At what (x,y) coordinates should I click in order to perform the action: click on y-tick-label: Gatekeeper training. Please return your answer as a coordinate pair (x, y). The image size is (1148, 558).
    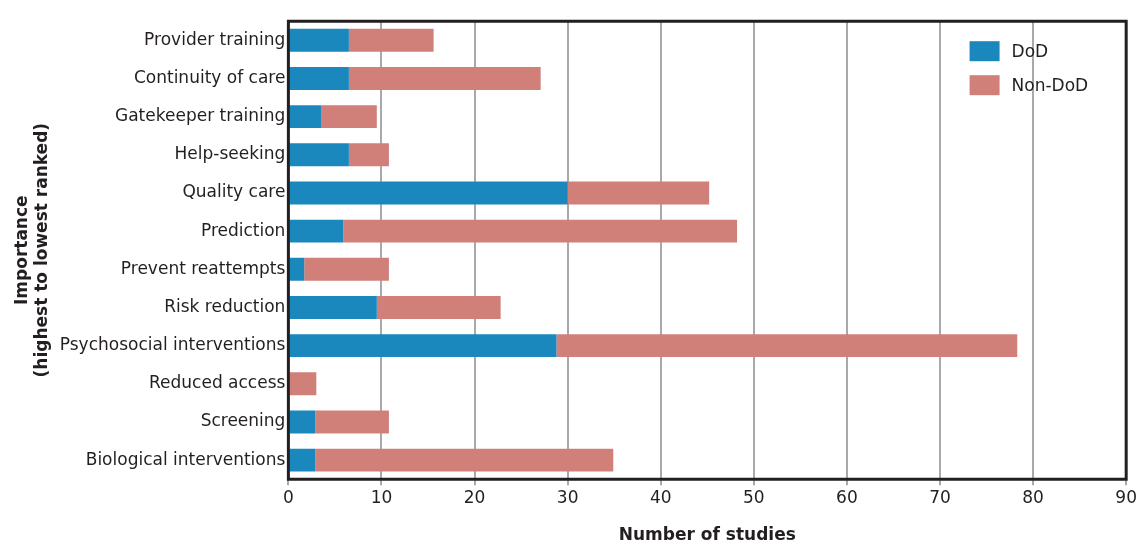
    Looking at the image, I should click on (200, 115).